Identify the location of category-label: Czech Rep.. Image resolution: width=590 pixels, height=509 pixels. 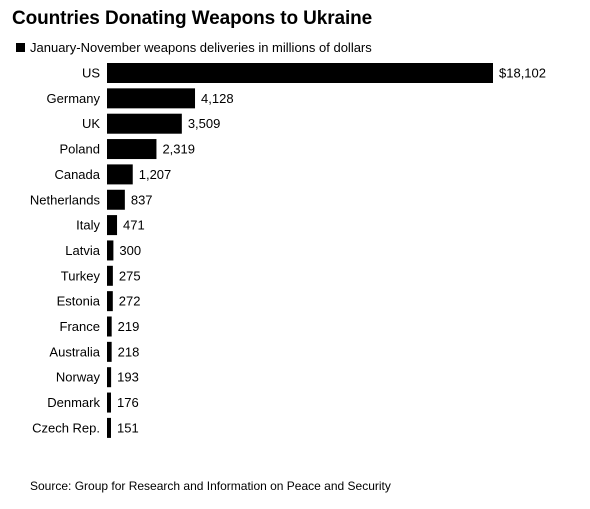
(66, 427).